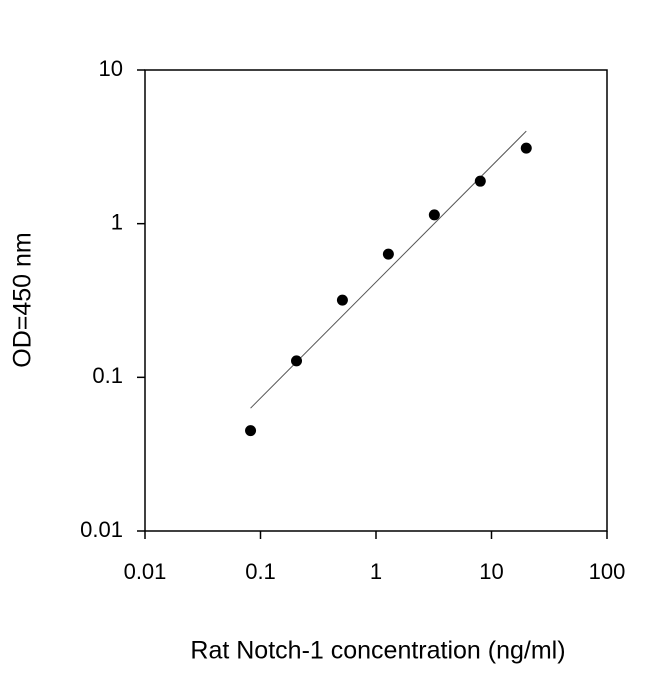 The width and height of the screenshot is (650, 674). Describe the element at coordinates (607, 571) in the screenshot. I see `x-tick-label: 100` at that location.